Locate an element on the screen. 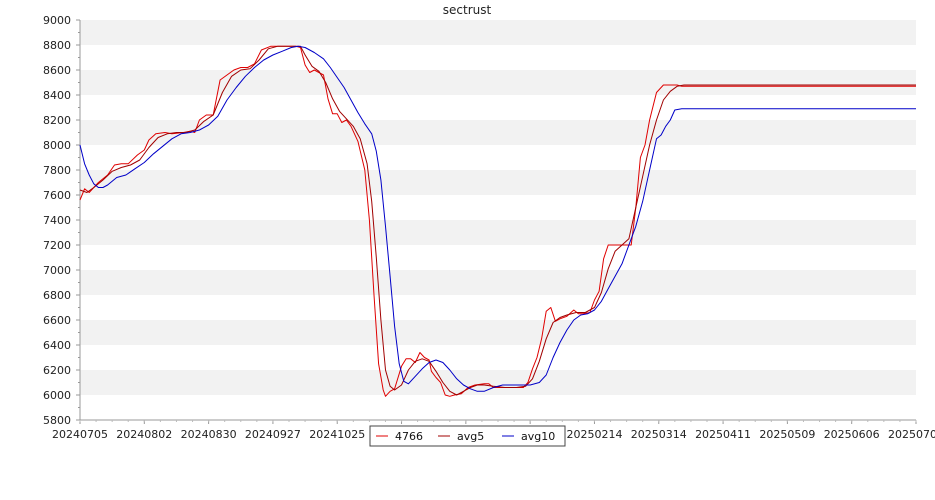 Image resolution: width=935 pixels, height=500 pixels. y-tick-label: 8000 is located at coordinates (57, 145).